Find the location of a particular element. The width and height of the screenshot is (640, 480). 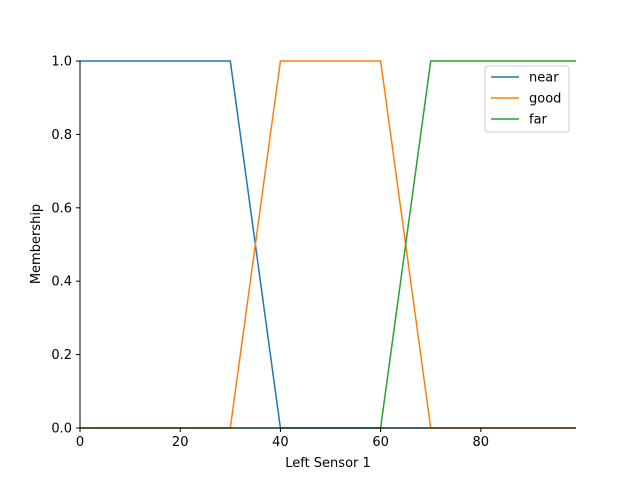

x-tick-label: 0 is located at coordinates (80, 442).